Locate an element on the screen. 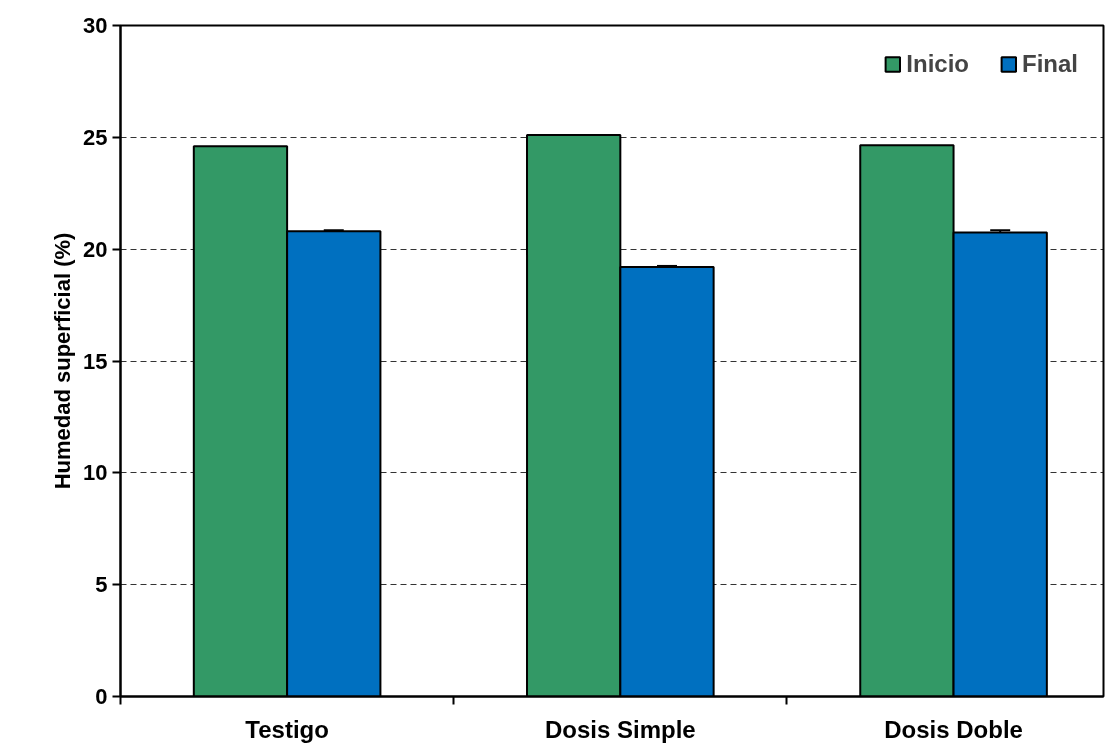 This screenshot has width=1110, height=749. y-tick-label: 15 is located at coordinates (95, 361).